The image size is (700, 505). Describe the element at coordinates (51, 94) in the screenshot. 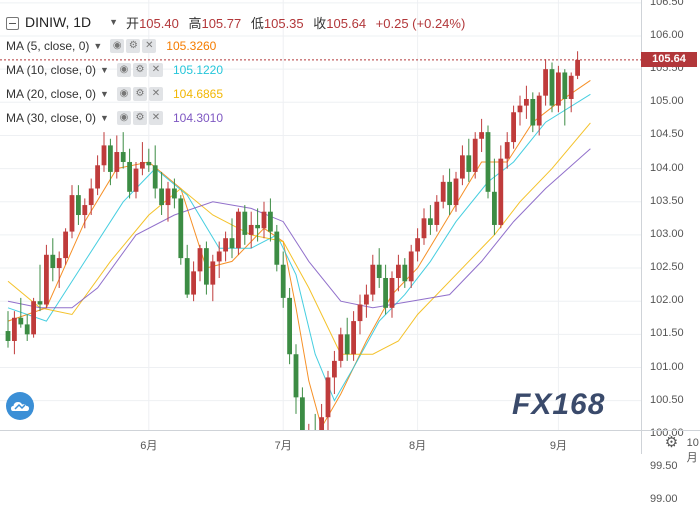

I see `indicator-label: MA (20, close, 0)` at that location.